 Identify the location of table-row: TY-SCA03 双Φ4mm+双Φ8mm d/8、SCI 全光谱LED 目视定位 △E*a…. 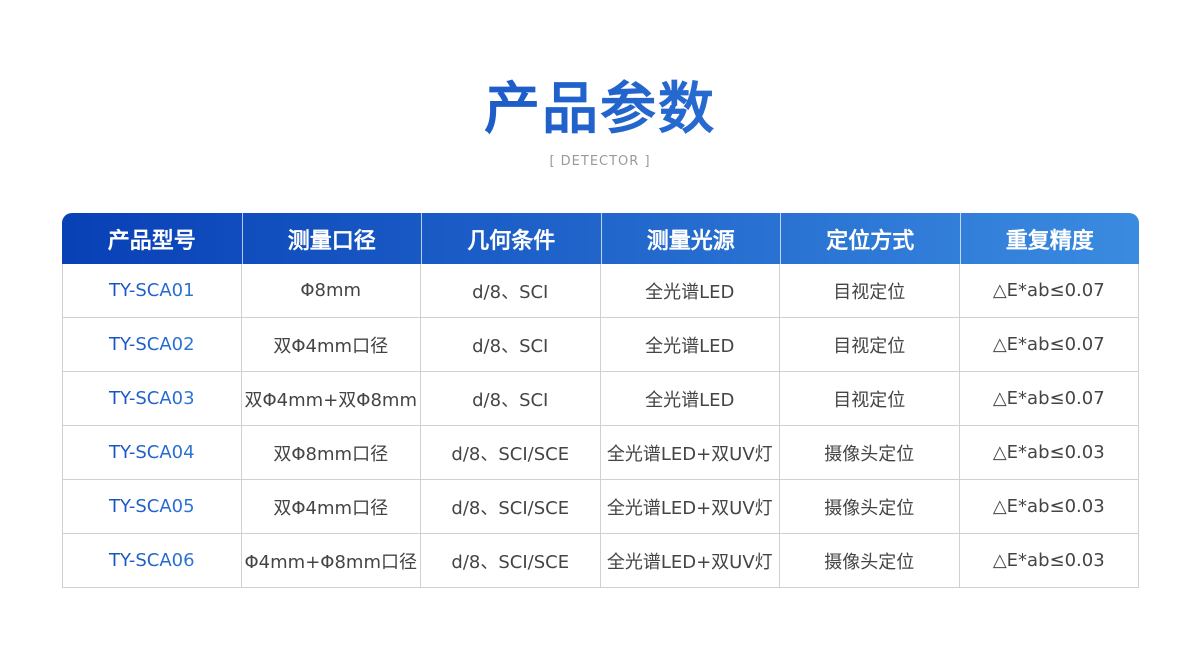
(600, 399).